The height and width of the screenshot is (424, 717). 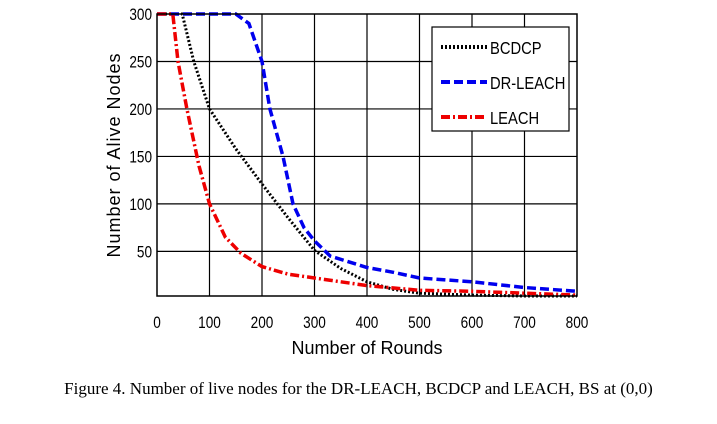 I want to click on x-tick-label: 600, so click(x=472, y=323).